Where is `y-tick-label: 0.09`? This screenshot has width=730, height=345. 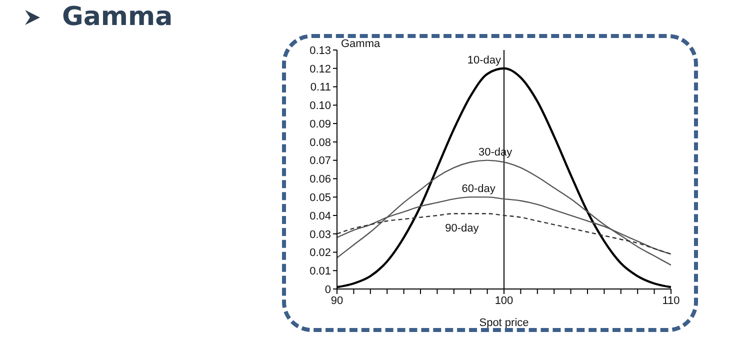 y-tick-label: 0.09 is located at coordinates (320, 124).